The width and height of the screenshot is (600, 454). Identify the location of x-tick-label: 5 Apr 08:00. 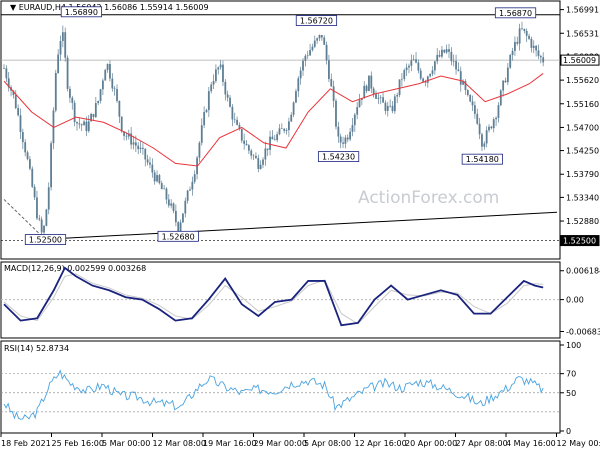
(327, 443).